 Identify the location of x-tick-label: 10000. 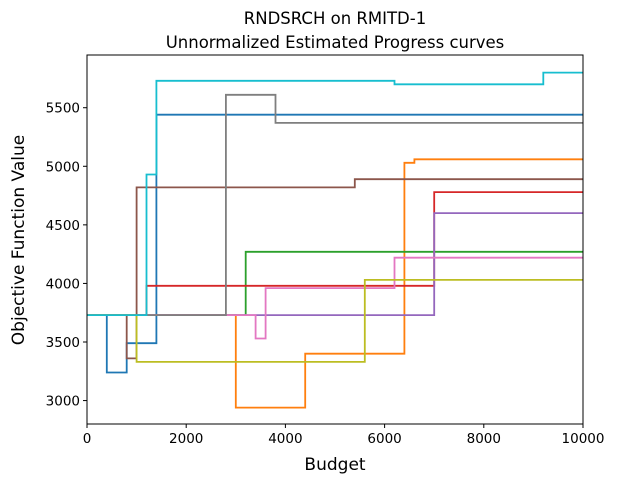
(583, 439).